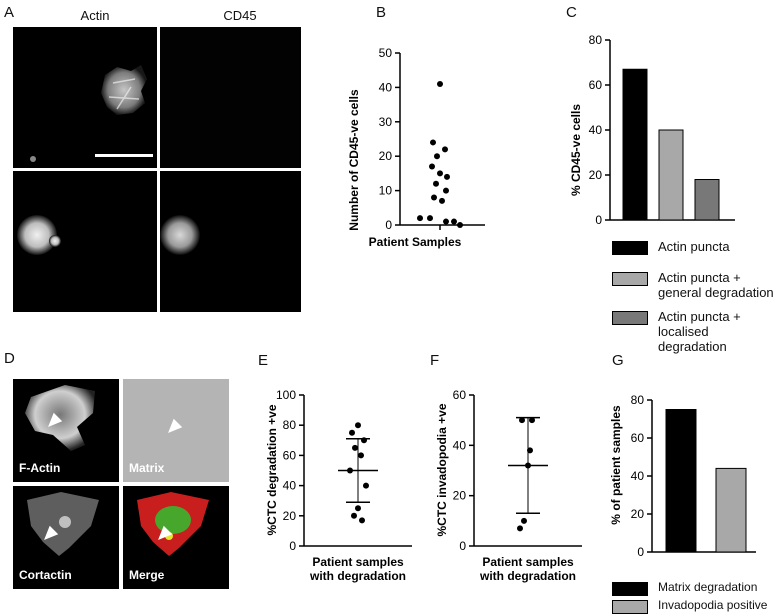 The width and height of the screenshot is (777, 616). I want to click on column-label-cd45: CD45, so click(240, 15).